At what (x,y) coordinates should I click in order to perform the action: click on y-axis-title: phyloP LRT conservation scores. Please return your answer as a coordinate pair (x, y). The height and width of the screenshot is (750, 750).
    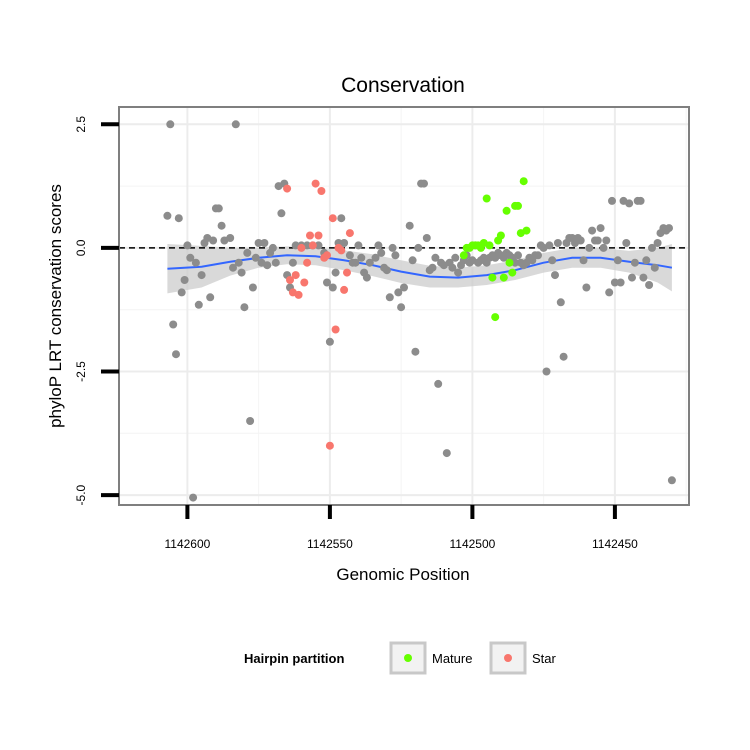
    Looking at the image, I should click on (55, 306).